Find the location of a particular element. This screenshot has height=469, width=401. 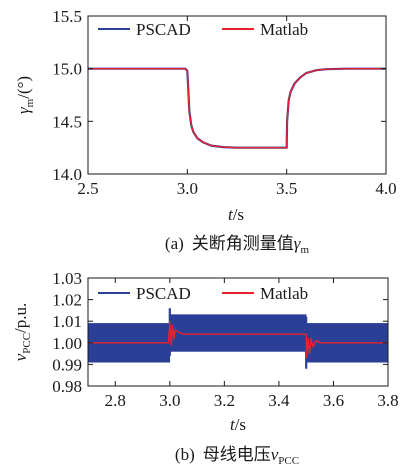

panel-a-x-axis-label: t/s is located at coordinates (236, 214).